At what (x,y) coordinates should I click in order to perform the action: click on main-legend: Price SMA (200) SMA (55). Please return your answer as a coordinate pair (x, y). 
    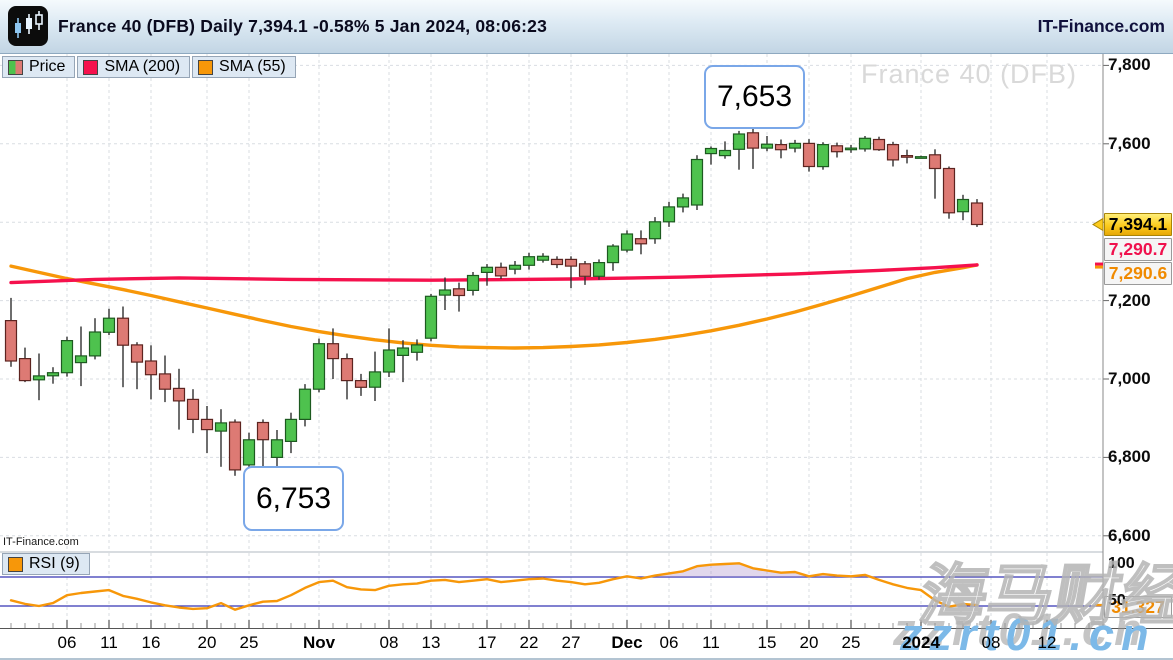
    Looking at the image, I should click on (149, 67).